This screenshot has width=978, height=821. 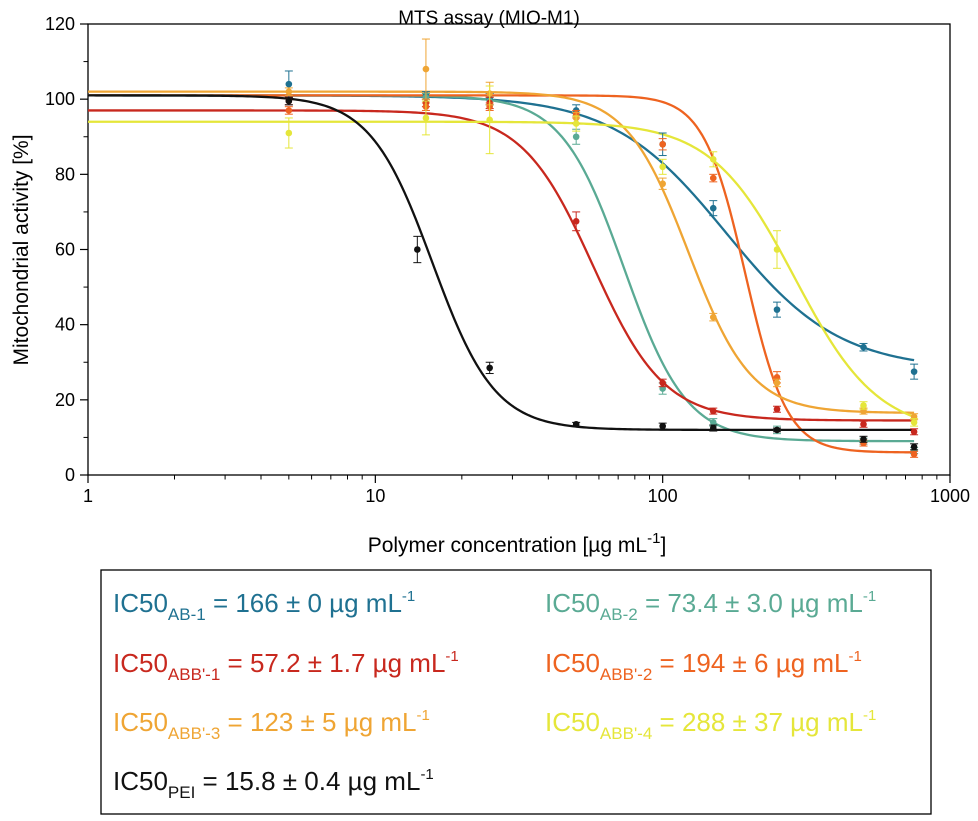 What do you see at coordinates (65, 174) in the screenshot?
I see `y-tick-label: 80` at bounding box center [65, 174].